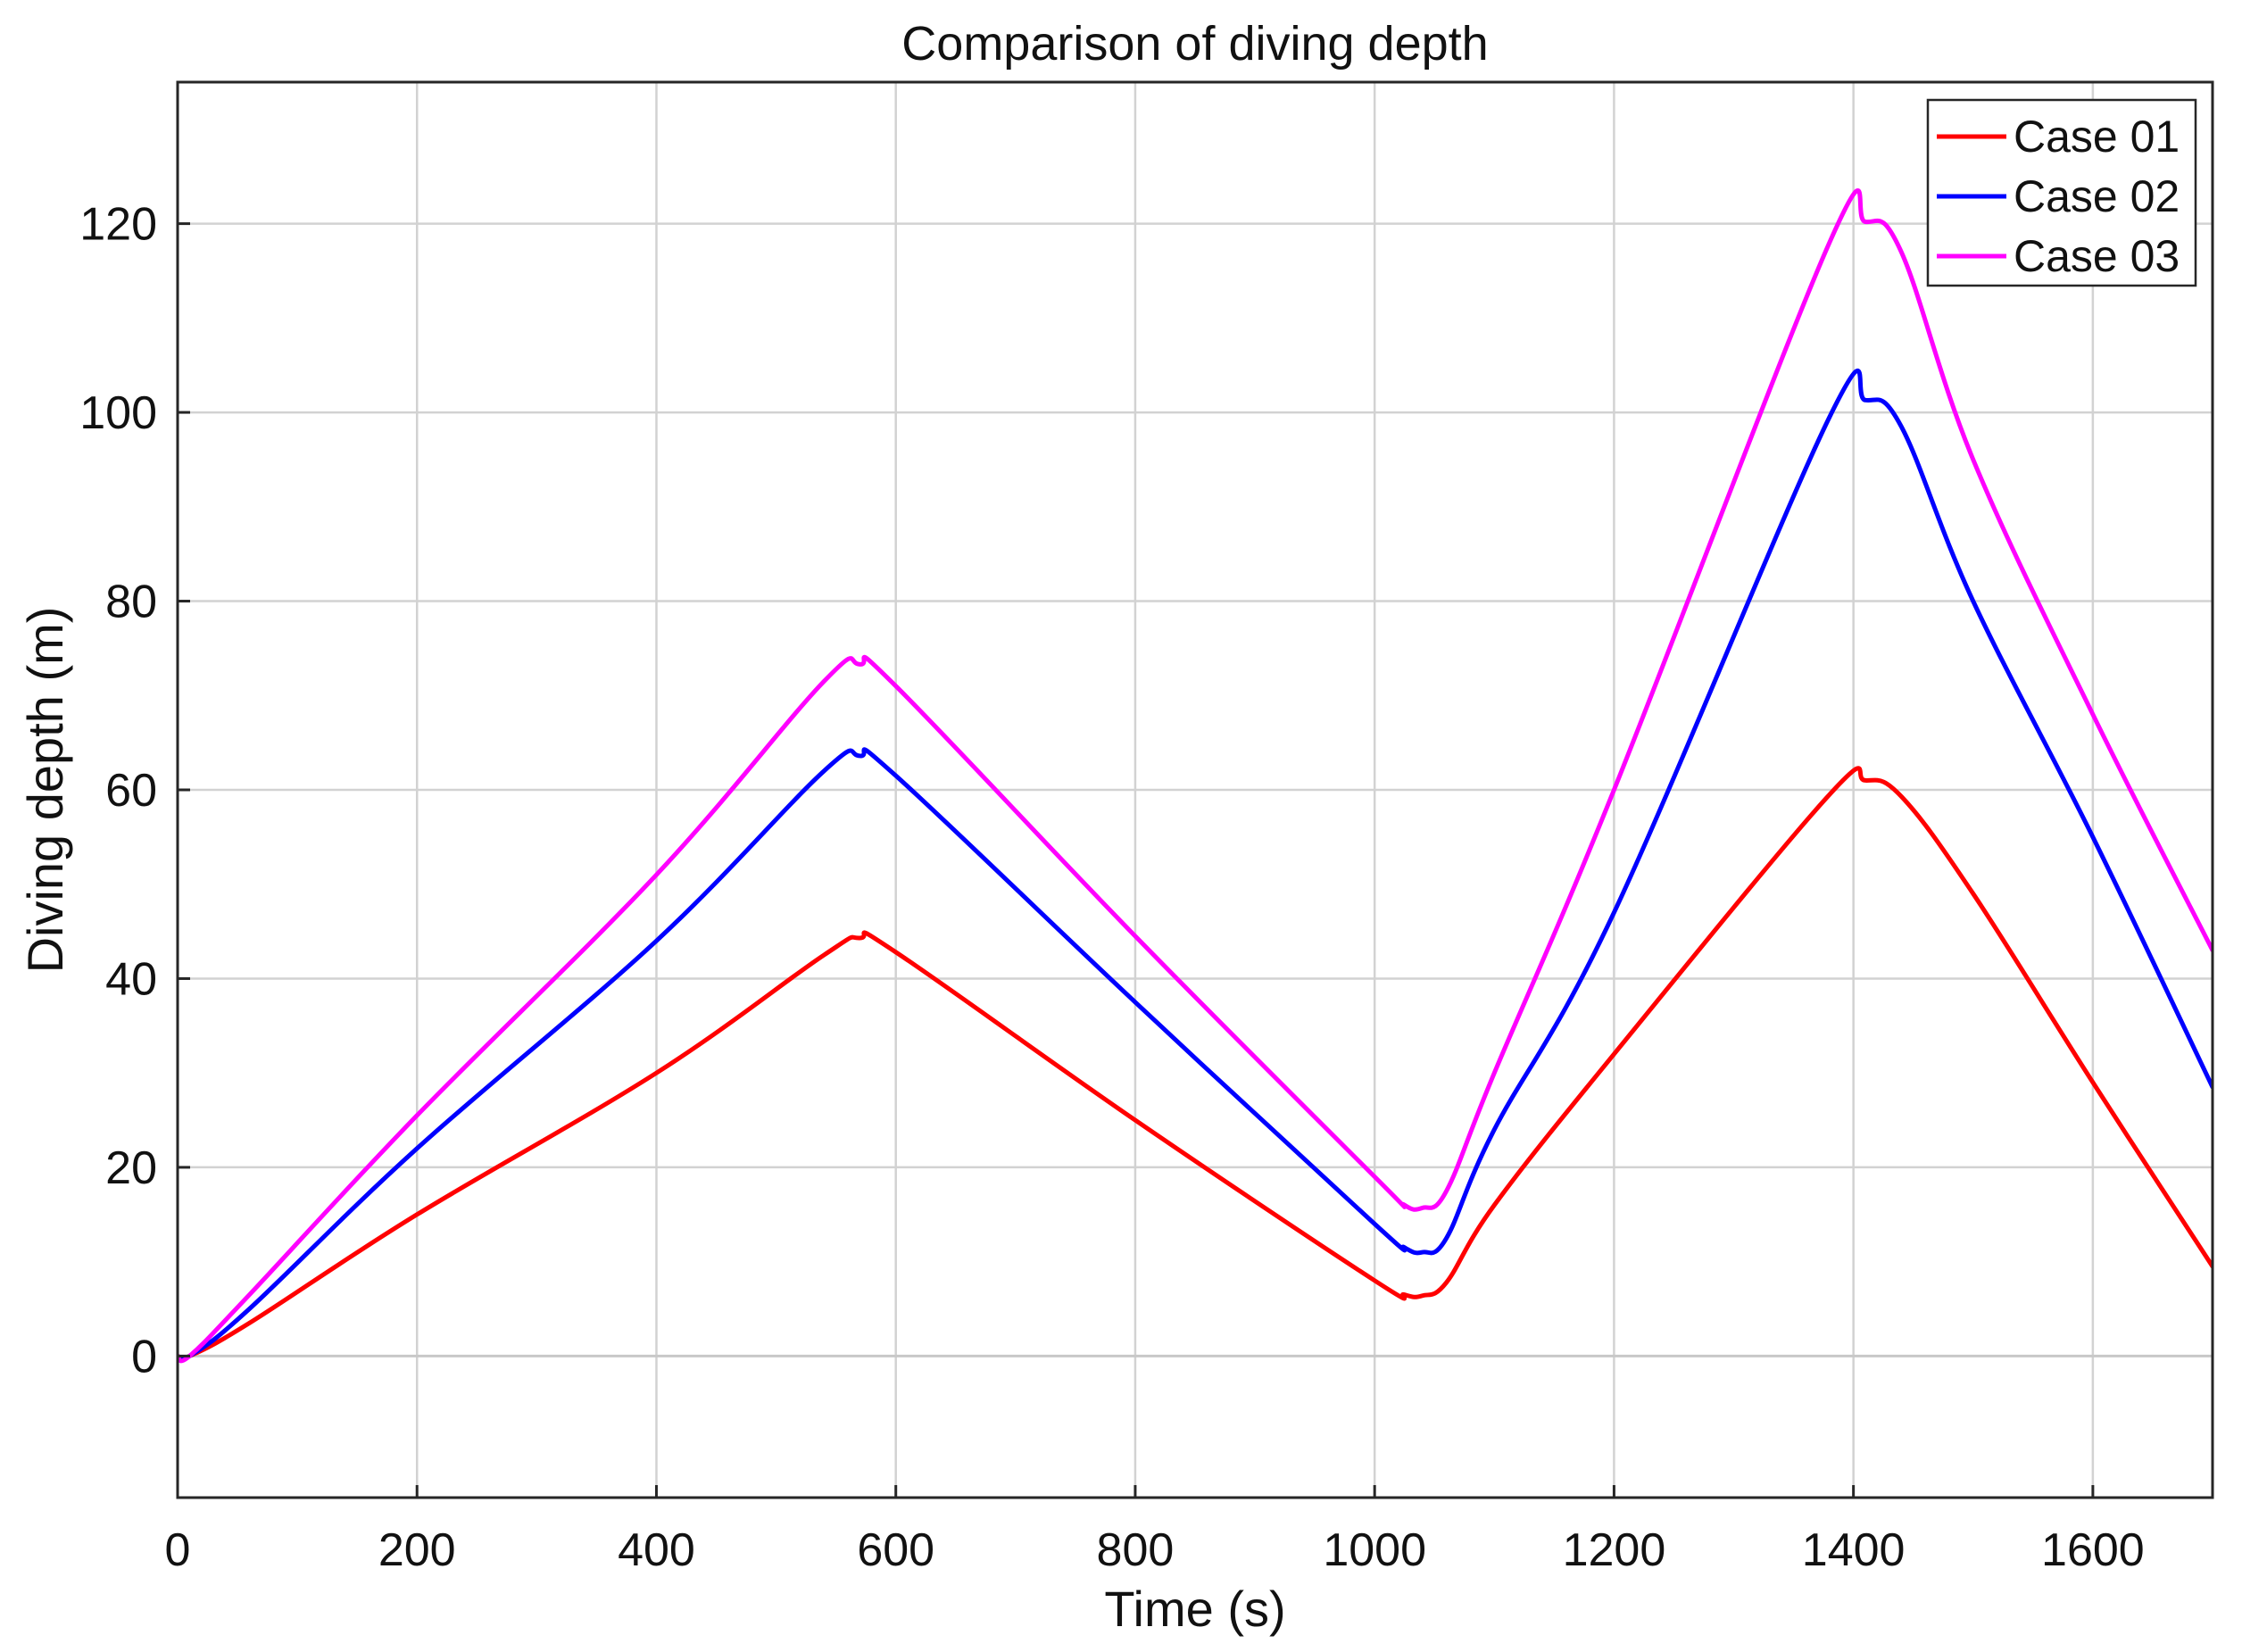 The width and height of the screenshot is (2242, 1652). I want to click on legend-label-case-02: Case 02, so click(2097, 196).